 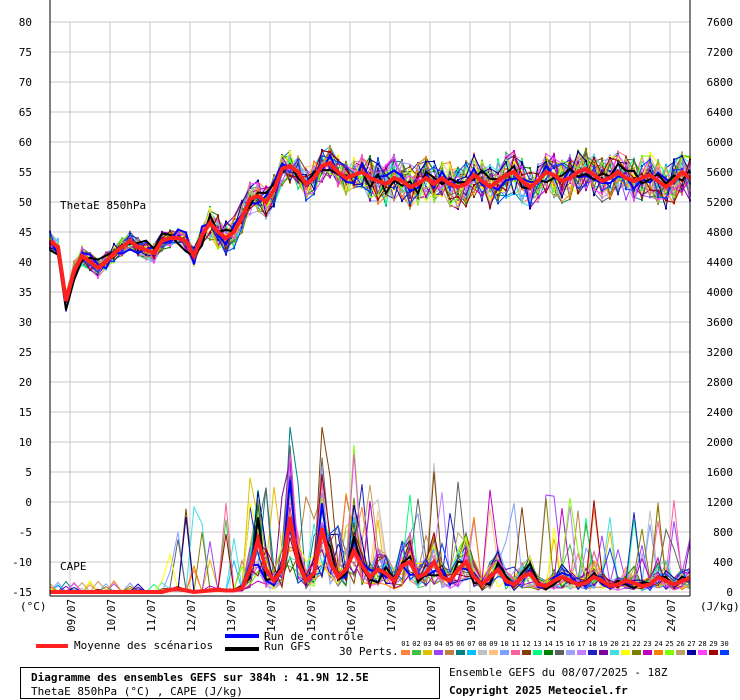 I want to click on pert-legend-number: 25, so click(x=669, y=644).